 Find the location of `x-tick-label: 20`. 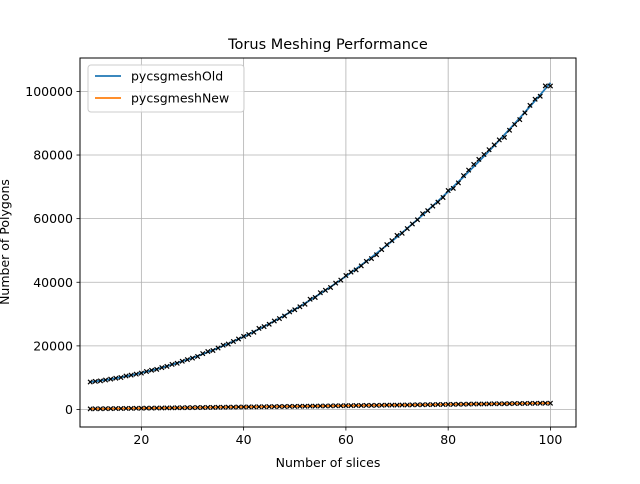

x-tick-label: 20 is located at coordinates (141, 439).